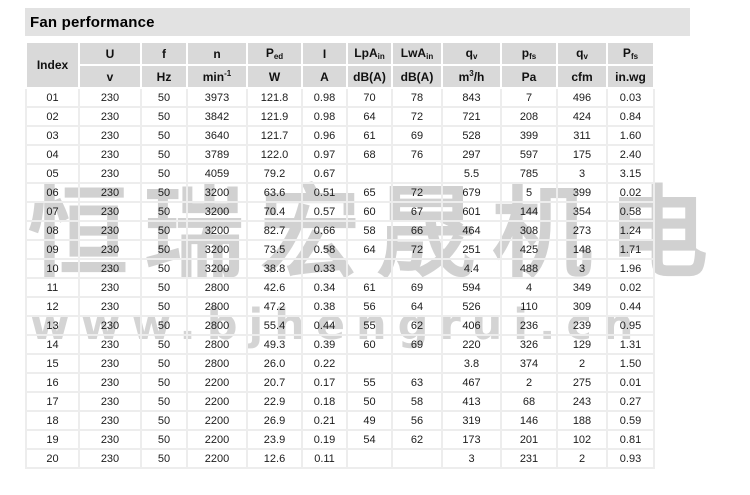 Image resolution: width=750 pixels, height=495 pixels. Describe the element at coordinates (369, 76) in the screenshot. I see `unit-lpa: dB(A)` at that location.